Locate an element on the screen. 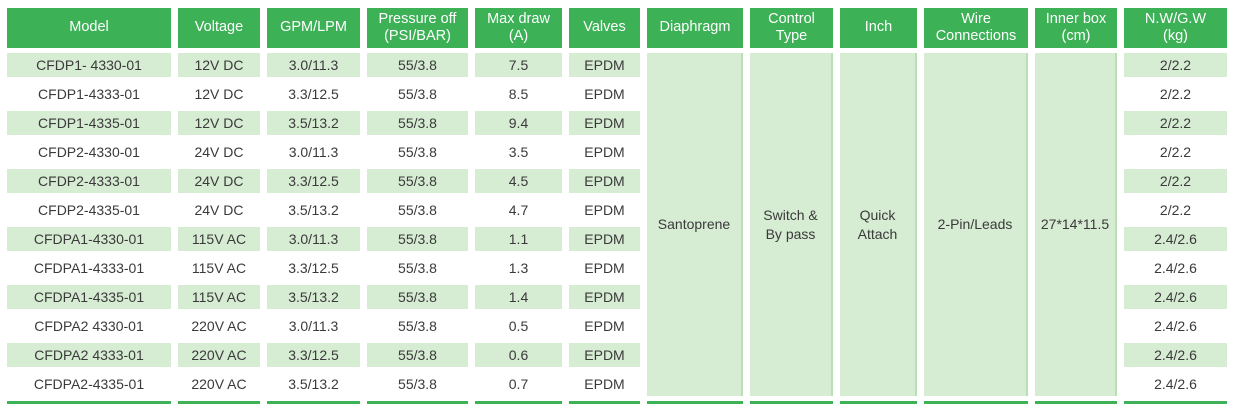 The height and width of the screenshot is (408, 1234). col-header-model: Model is located at coordinates (89, 28).